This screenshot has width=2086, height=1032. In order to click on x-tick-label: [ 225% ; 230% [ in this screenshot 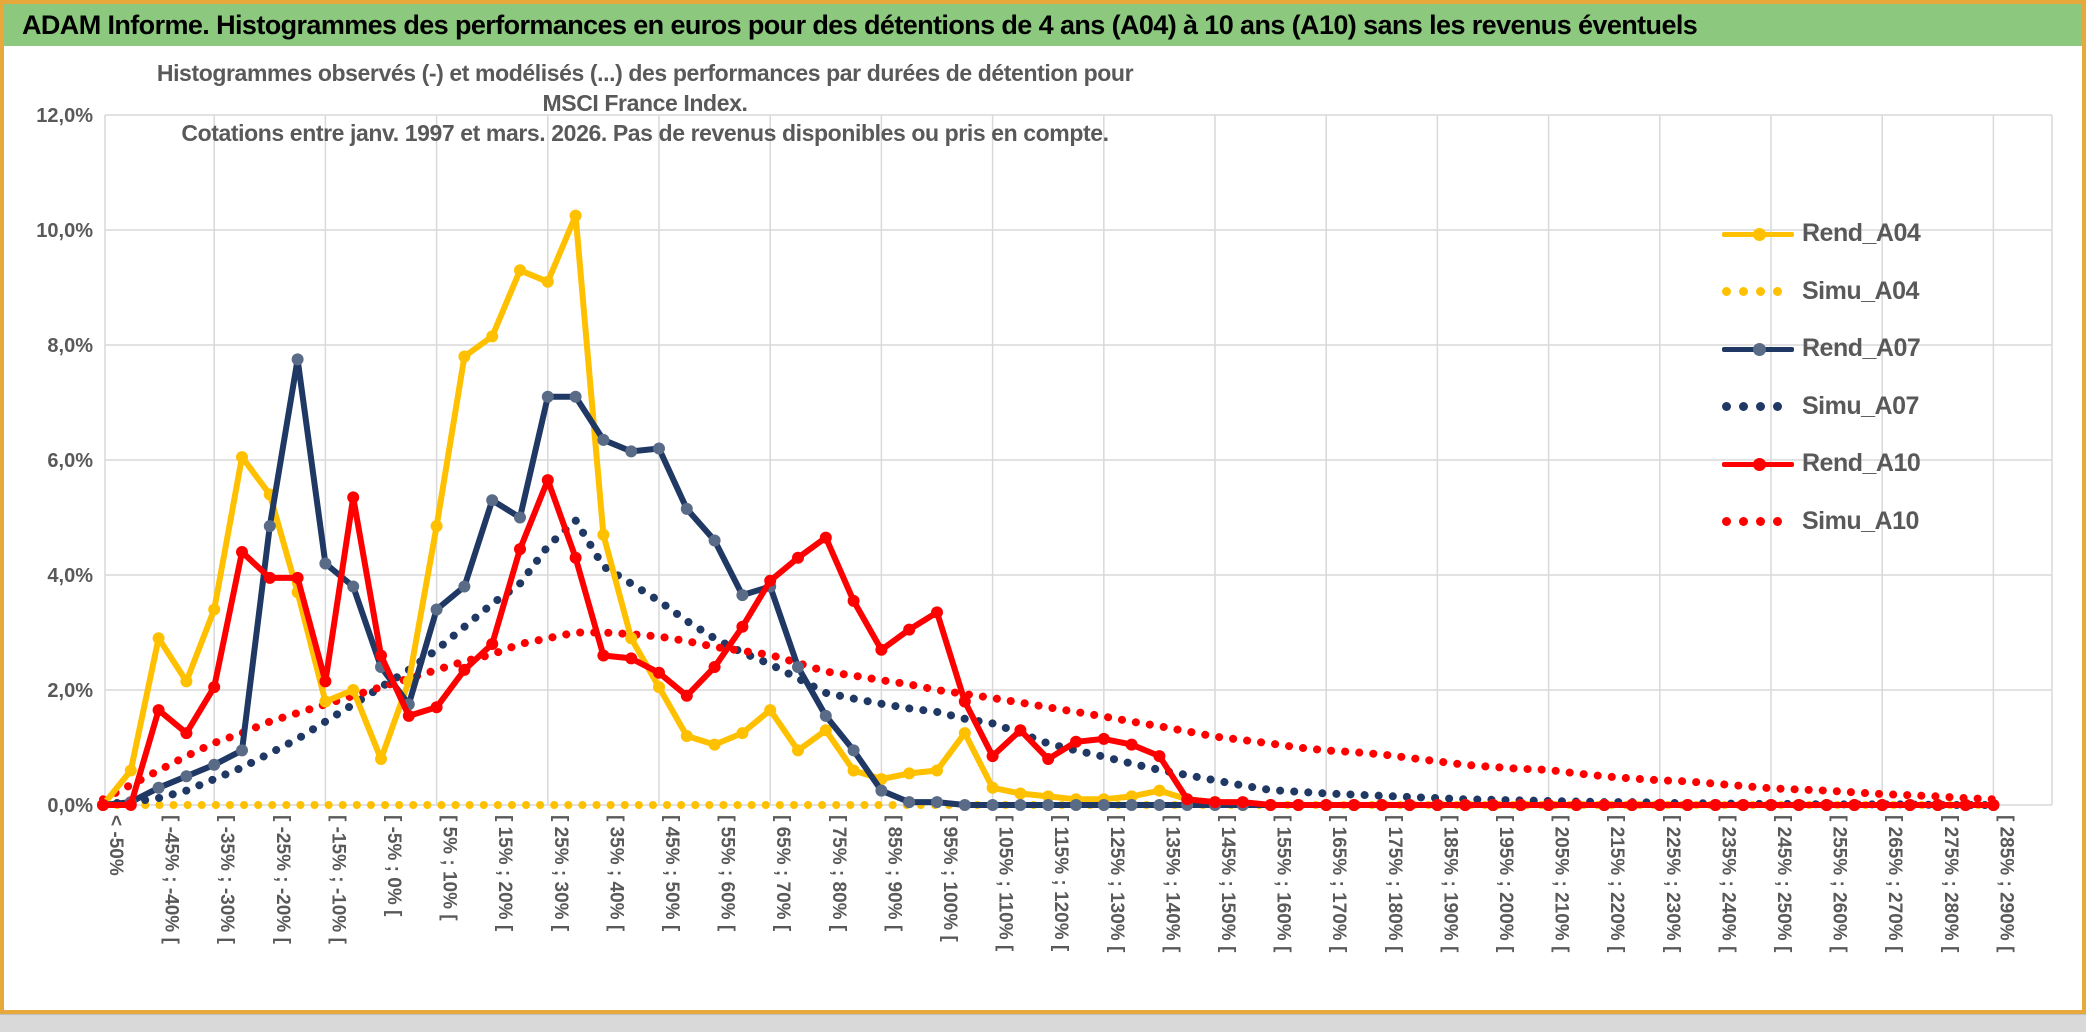, I will do `click(1672, 884)`.